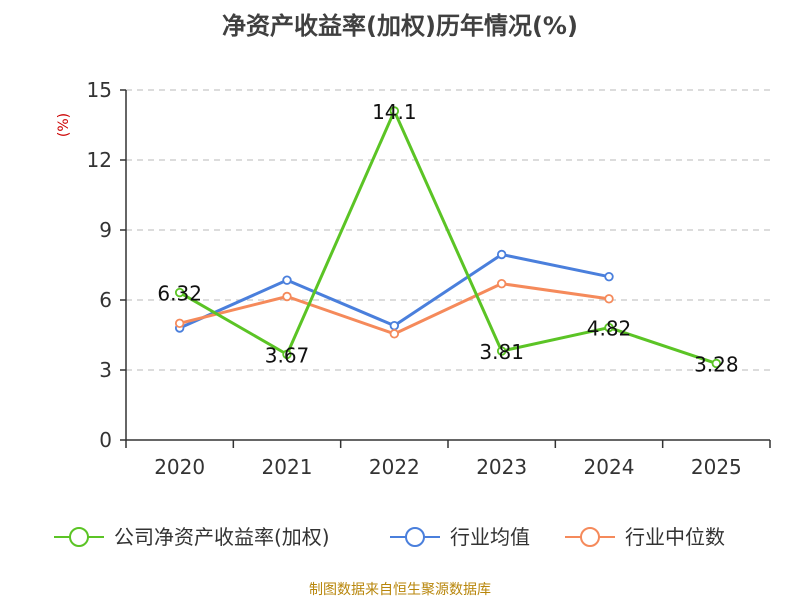 This screenshot has height=600, width=800. I want to click on legend-label-1: 行业均值, so click(490, 537).